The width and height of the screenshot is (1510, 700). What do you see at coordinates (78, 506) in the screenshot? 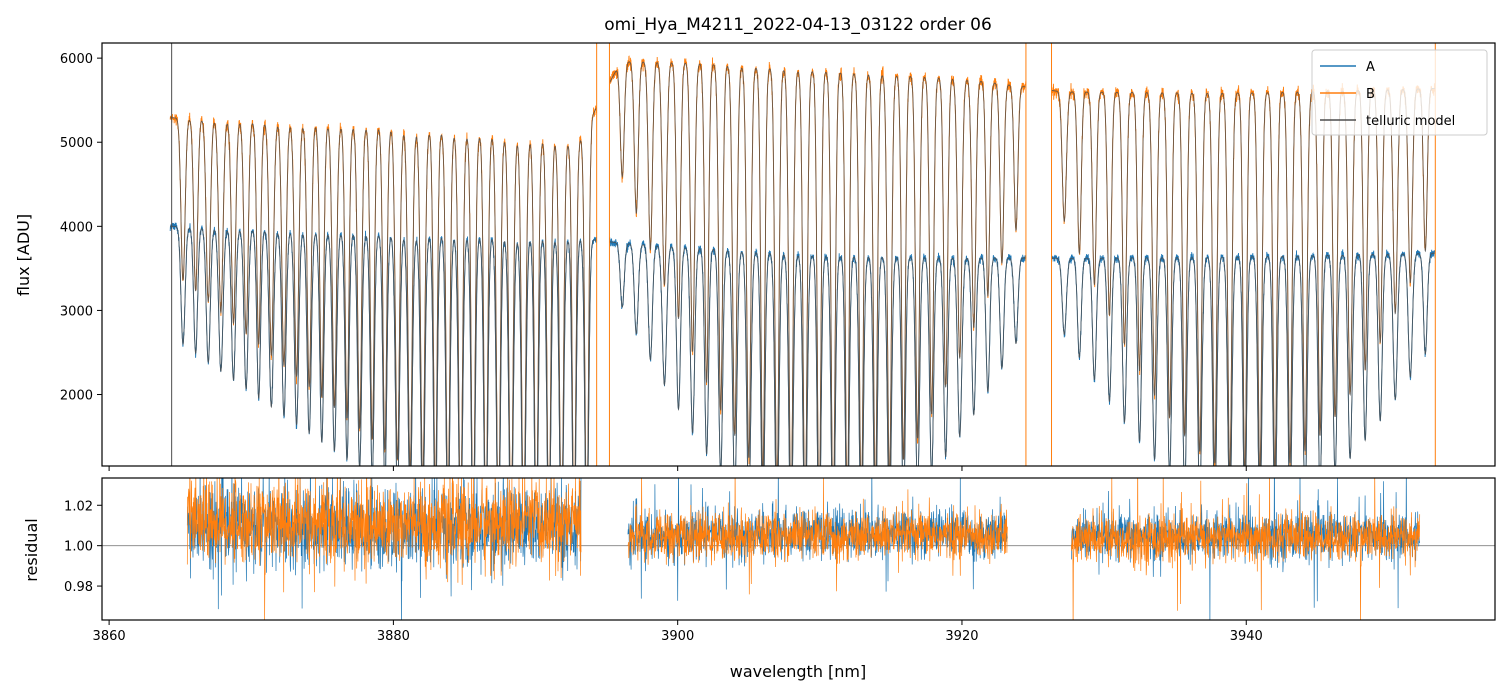
I see `bottom-y-tick-label: 1.02` at bounding box center [78, 506].